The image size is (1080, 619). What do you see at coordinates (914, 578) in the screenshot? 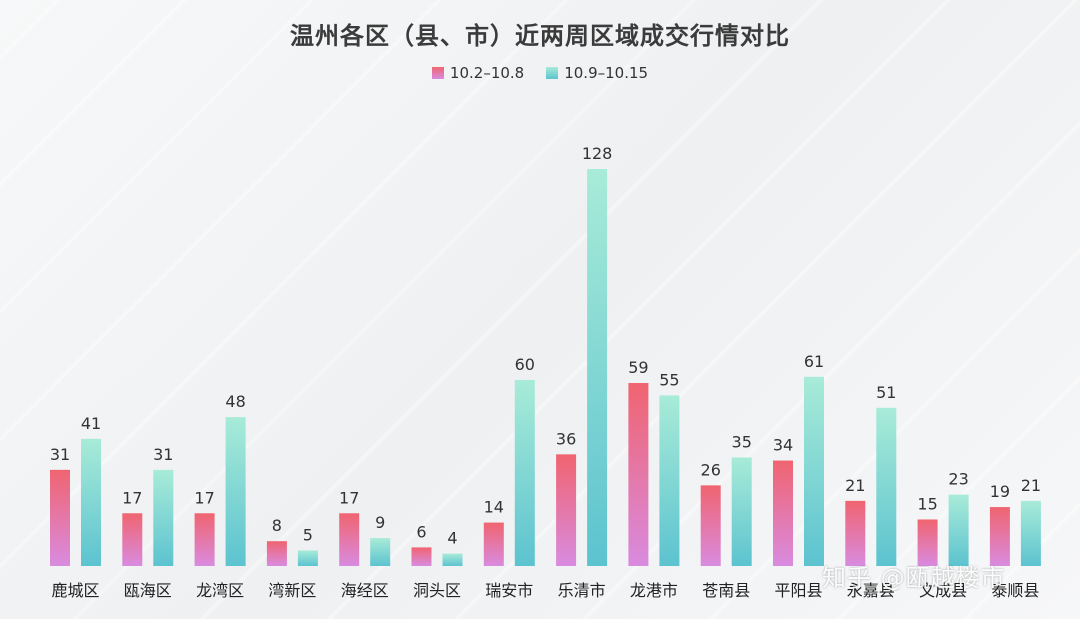
I see `watermark-text: 知乎 @瓯越楼市` at bounding box center [914, 578].